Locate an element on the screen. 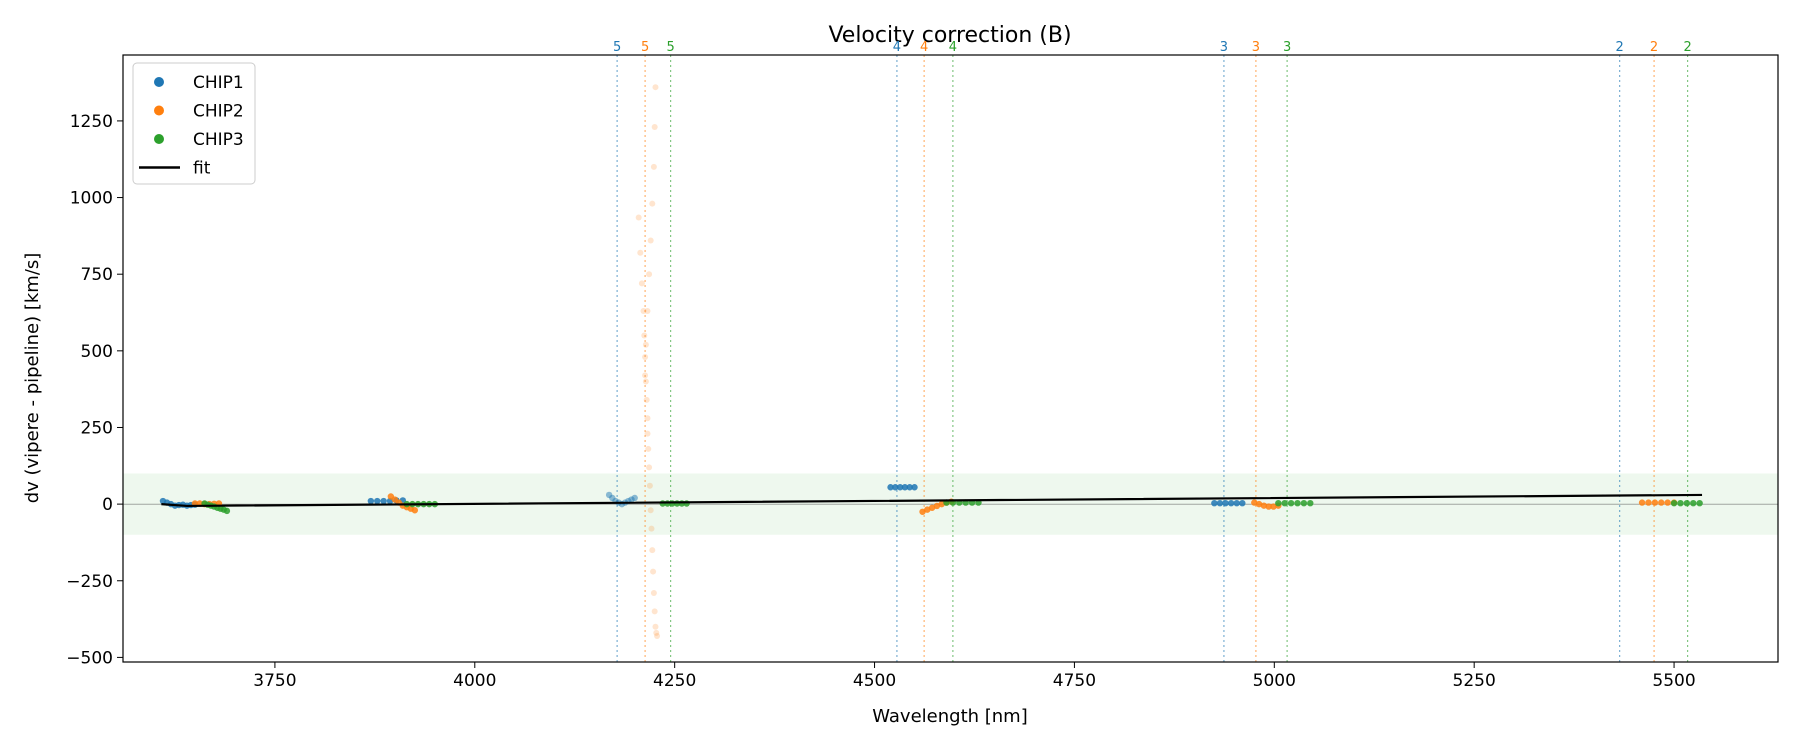 The image size is (1800, 750). legend-label: fit is located at coordinates (202, 169).